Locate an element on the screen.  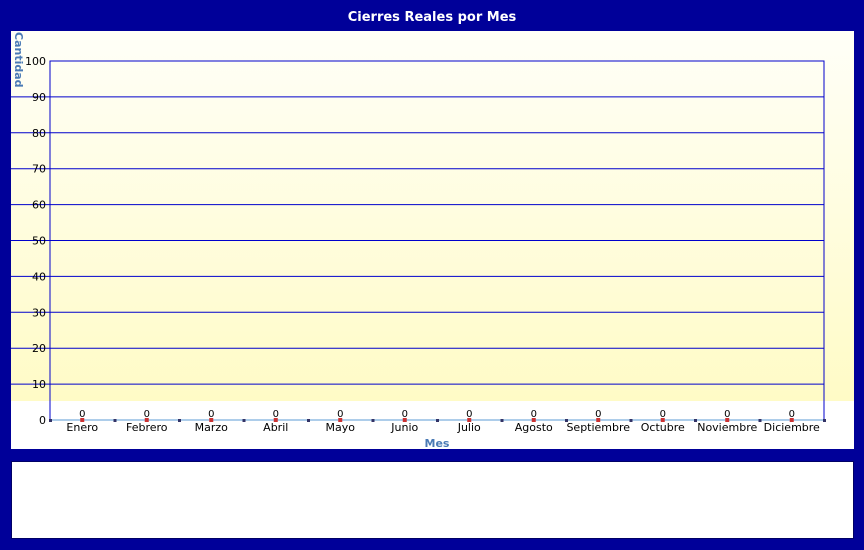
y-tick-label: 0 is located at coordinates (42, 420).